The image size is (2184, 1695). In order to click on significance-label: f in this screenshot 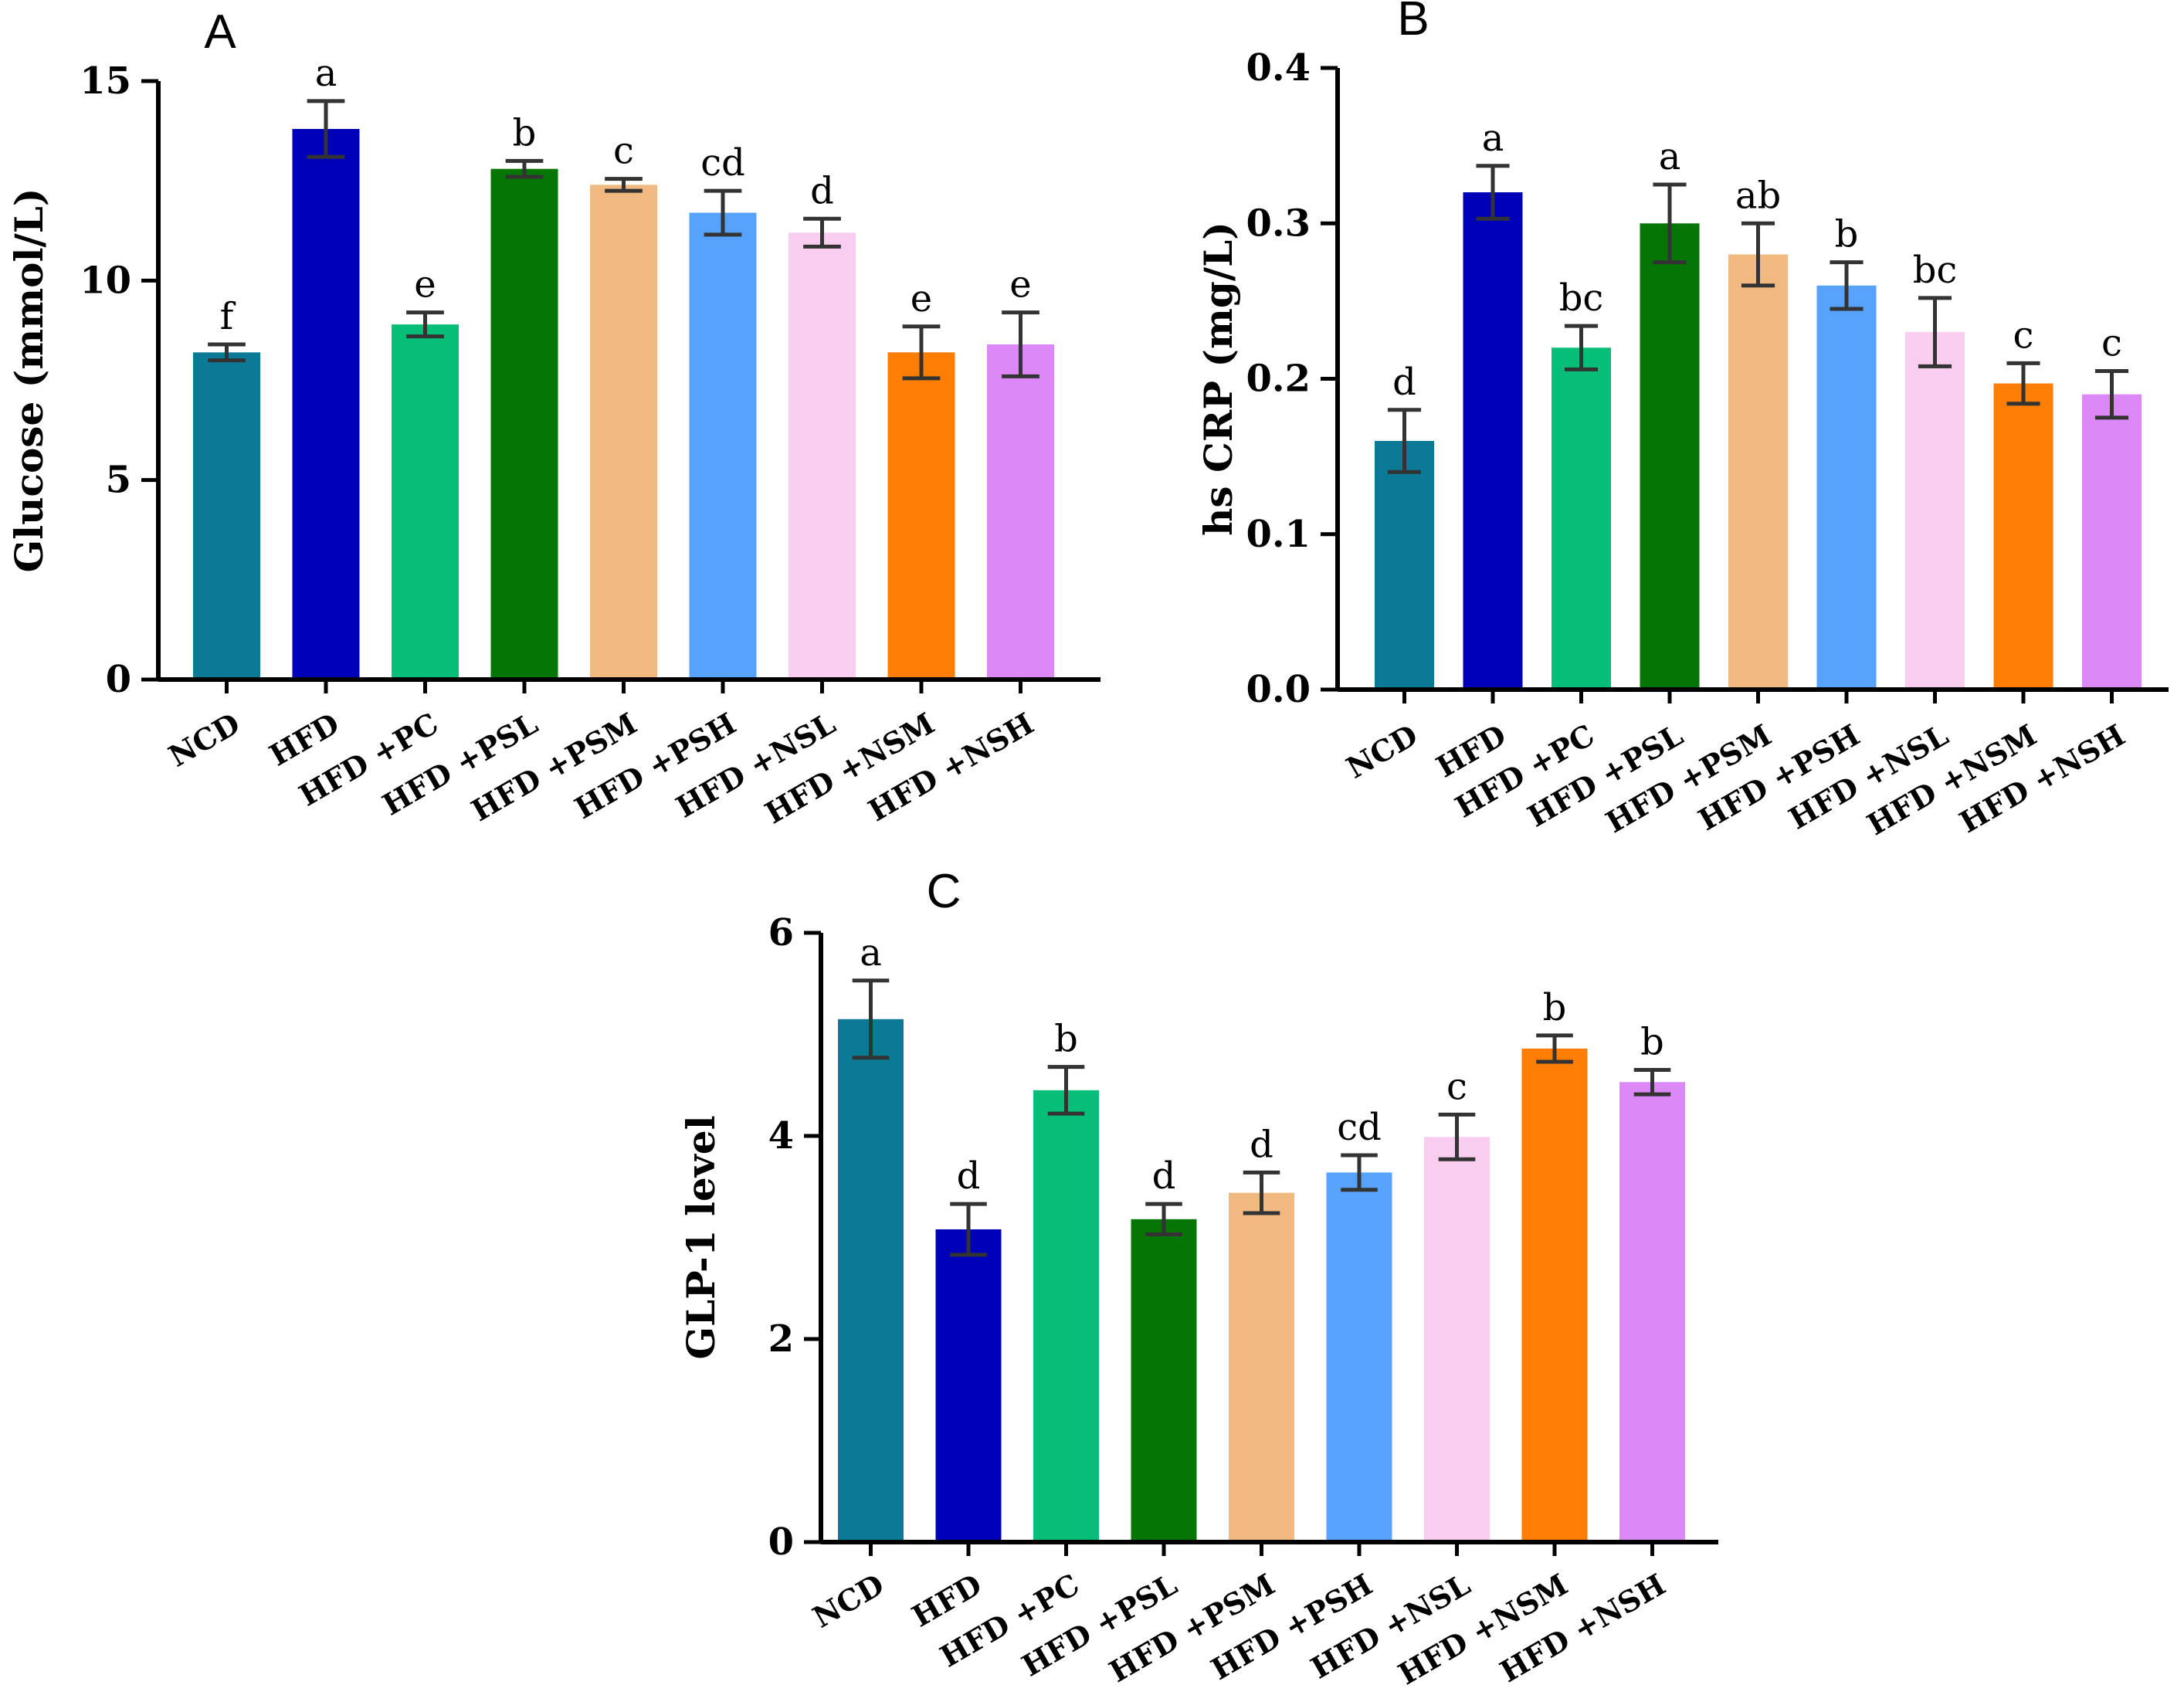, I will do `click(228, 316)`.